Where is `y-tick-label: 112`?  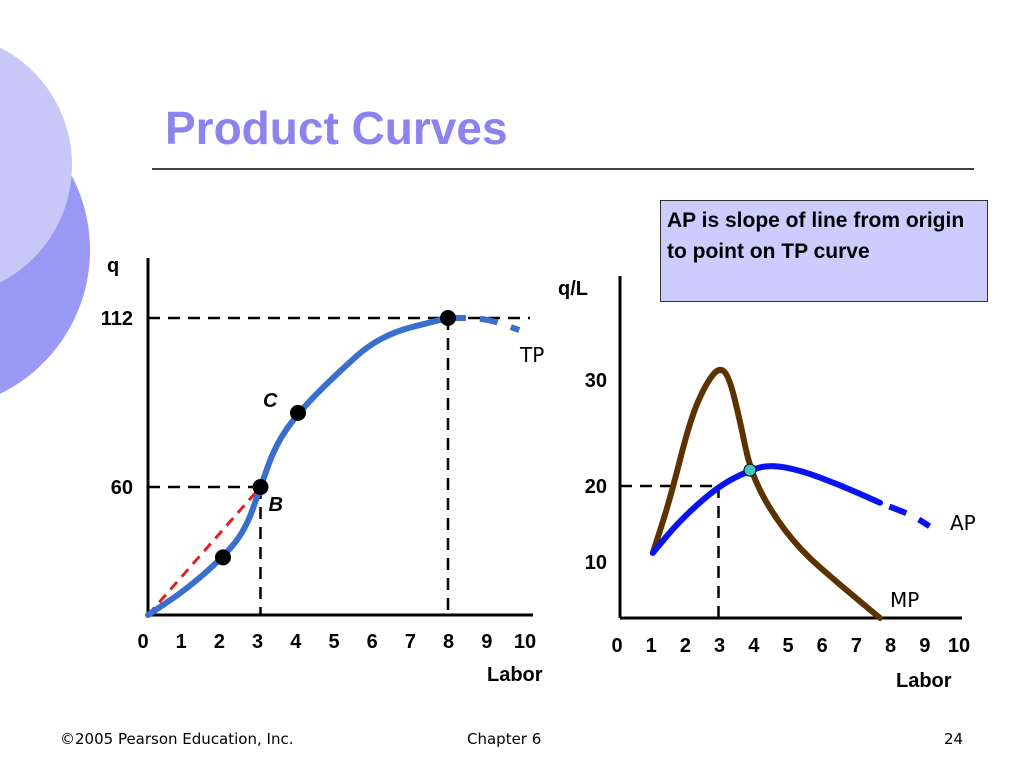
y-tick-label: 112 is located at coordinates (117, 319).